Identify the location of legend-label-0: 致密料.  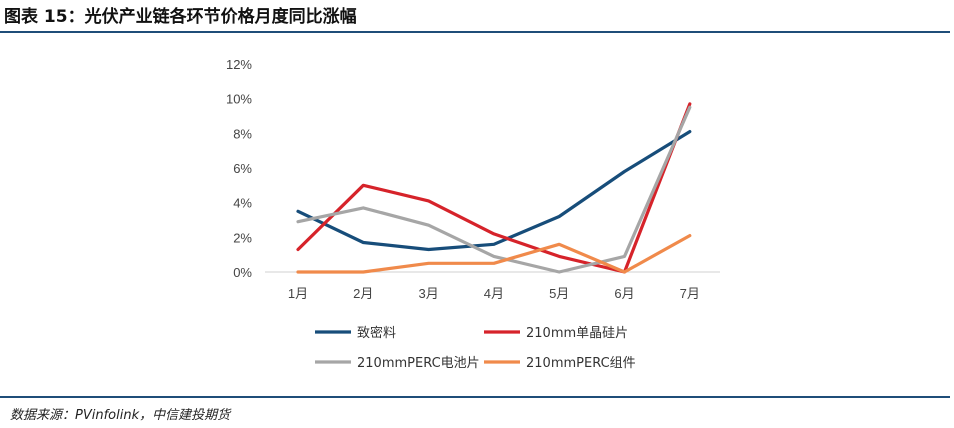
(376, 333).